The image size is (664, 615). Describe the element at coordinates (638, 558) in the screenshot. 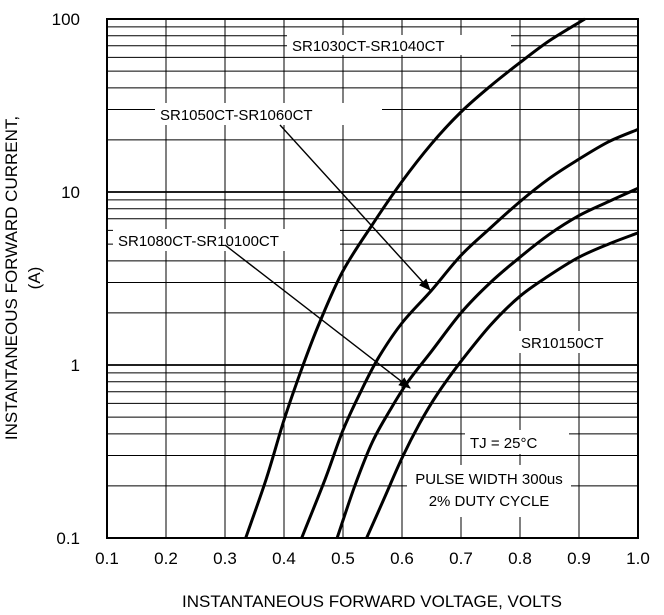

I see `x-tick-label: 1.0` at that location.